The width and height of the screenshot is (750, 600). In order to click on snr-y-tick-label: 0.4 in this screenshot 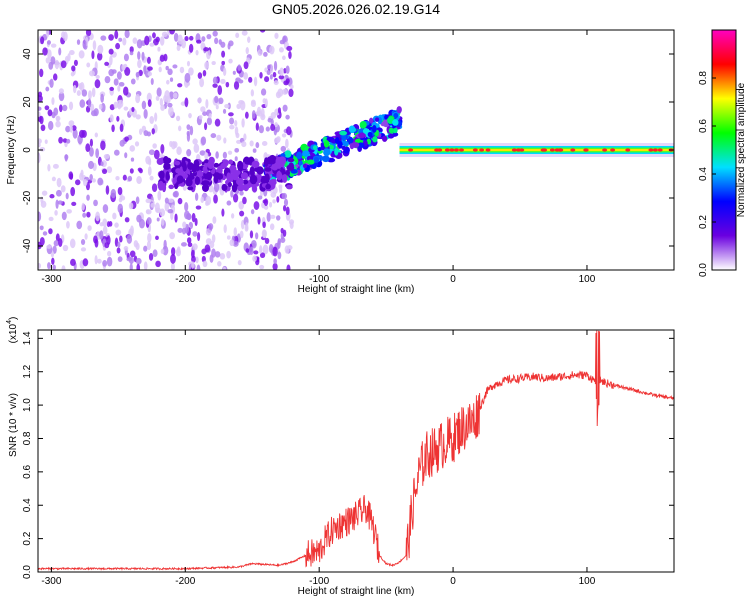, I will do `click(27, 505)`.